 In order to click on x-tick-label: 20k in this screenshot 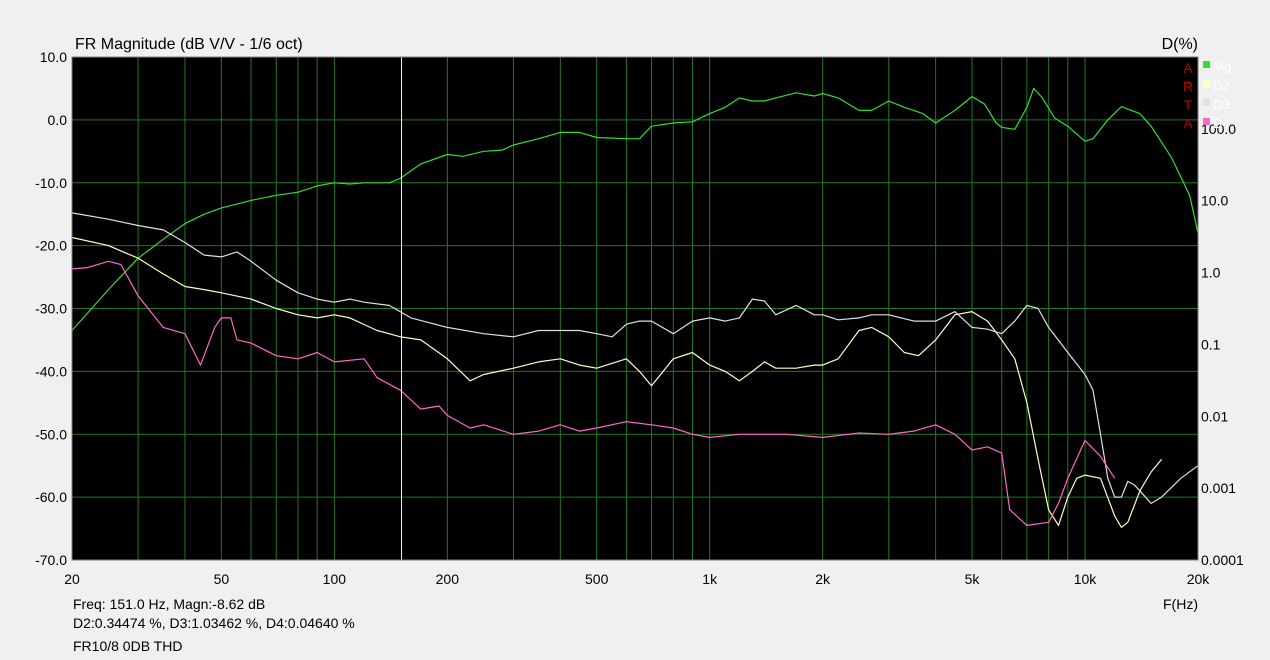, I will do `click(1199, 579)`.